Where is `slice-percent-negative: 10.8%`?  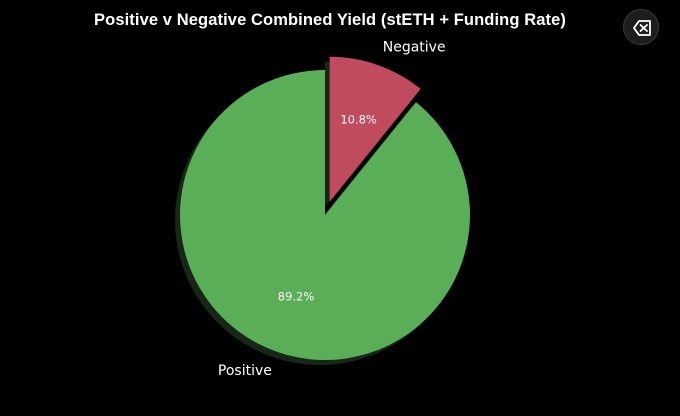
slice-percent-negative: 10.8% is located at coordinates (358, 119).